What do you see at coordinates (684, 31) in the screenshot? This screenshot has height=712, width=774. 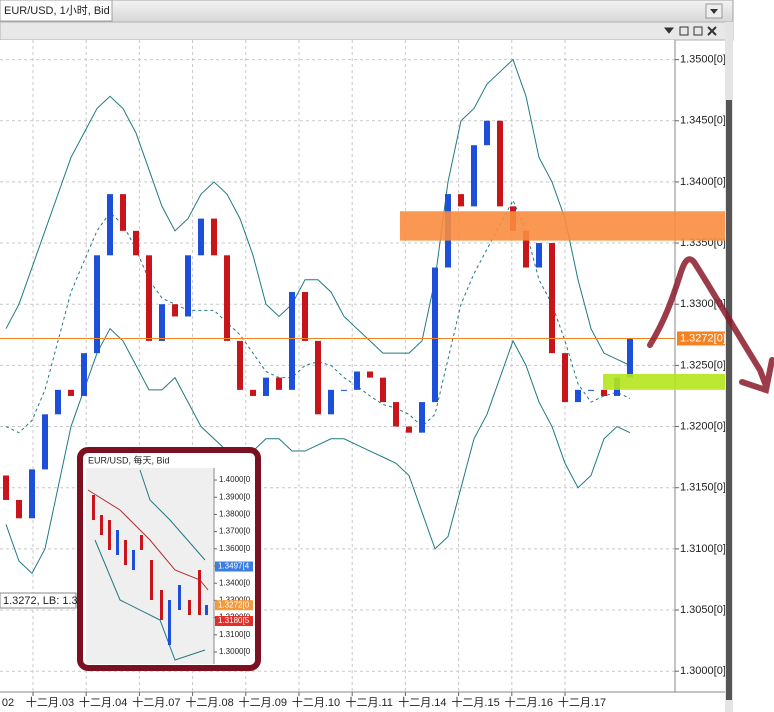 I see `minimize-button` at bounding box center [684, 31].